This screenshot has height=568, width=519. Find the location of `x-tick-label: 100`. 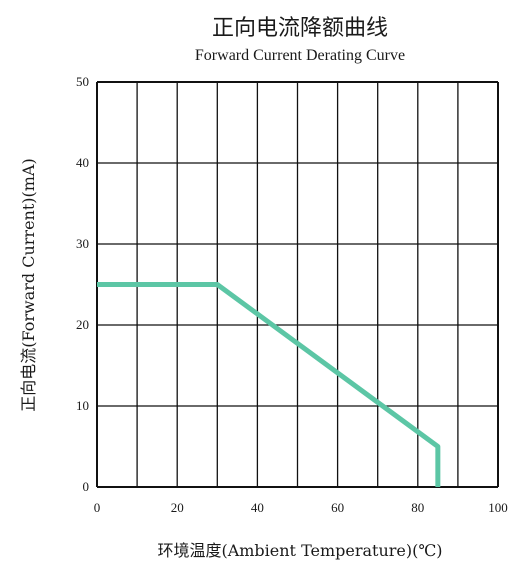

x-tick-label: 100 is located at coordinates (498, 507).